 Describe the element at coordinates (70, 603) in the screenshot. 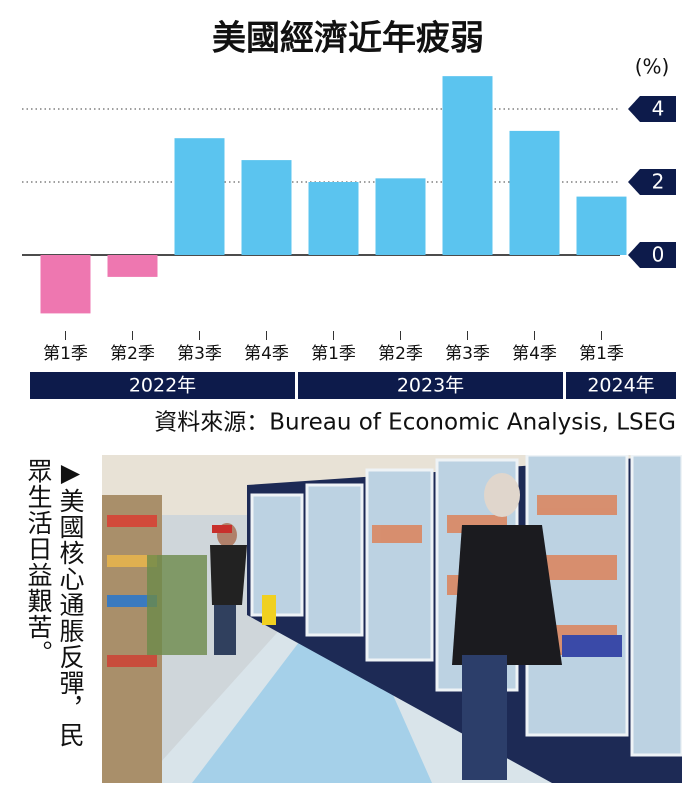

I see `caption-line: ▶美國核心通脹反彈，民` at that location.